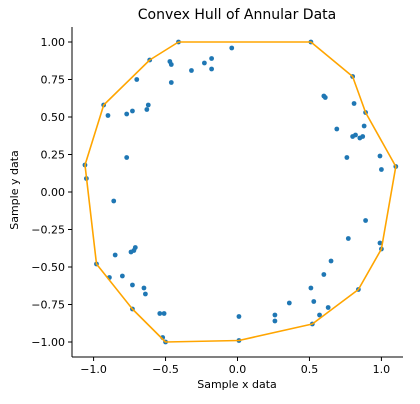 This screenshot has height=404, width=420. I want to click on y-tick-label: 1.00, so click(53, 42).